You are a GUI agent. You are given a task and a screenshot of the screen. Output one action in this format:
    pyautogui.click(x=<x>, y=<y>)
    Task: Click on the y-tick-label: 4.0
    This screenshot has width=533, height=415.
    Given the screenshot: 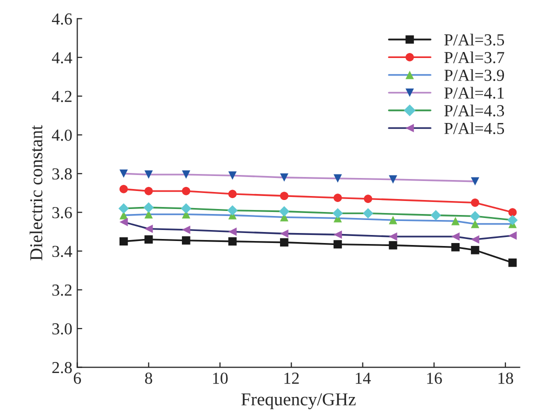 What is the action you would take?
    pyautogui.click(x=62, y=135)
    